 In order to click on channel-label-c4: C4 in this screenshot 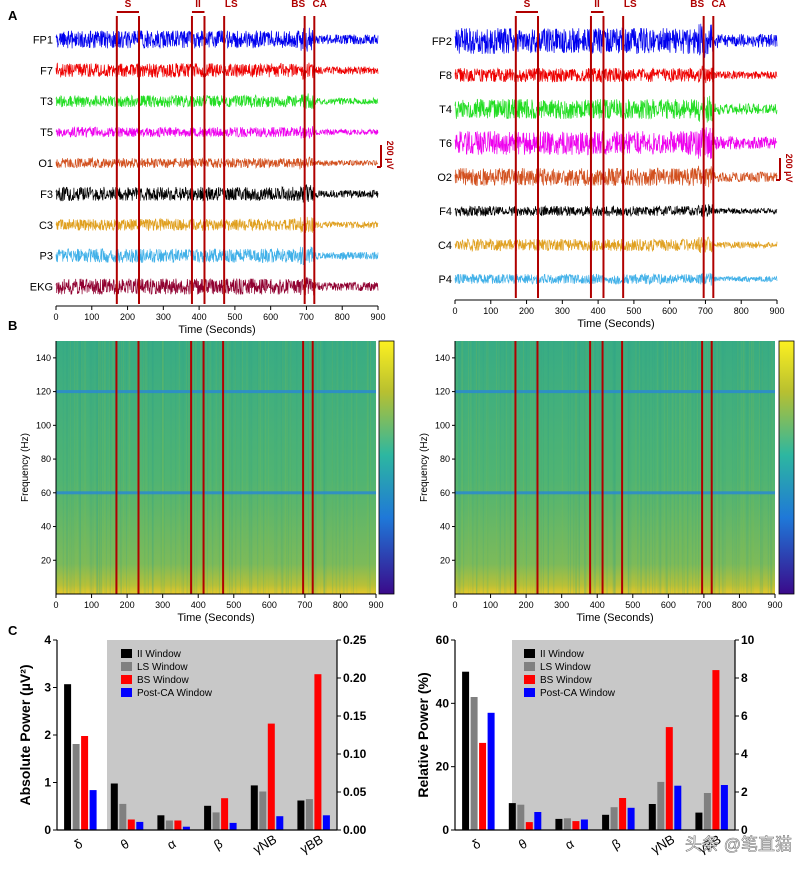, I will do `click(445, 246)`.